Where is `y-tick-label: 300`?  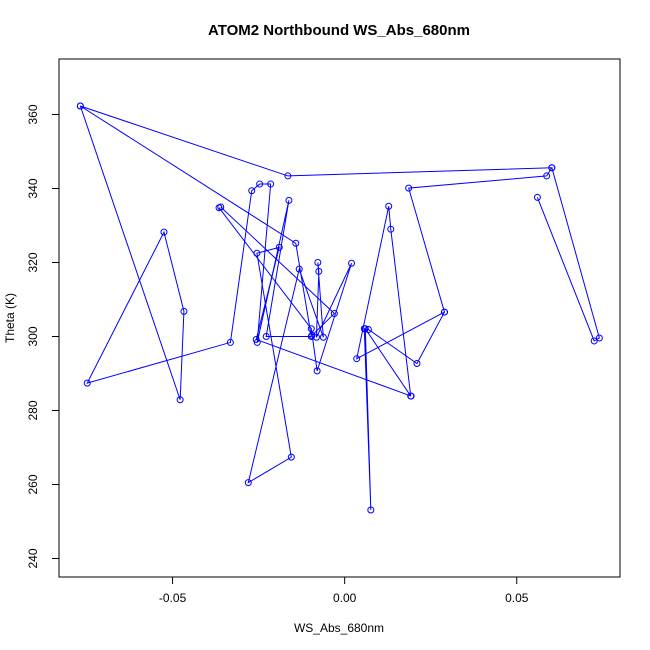
y-tick-label: 300 is located at coordinates (33, 336).